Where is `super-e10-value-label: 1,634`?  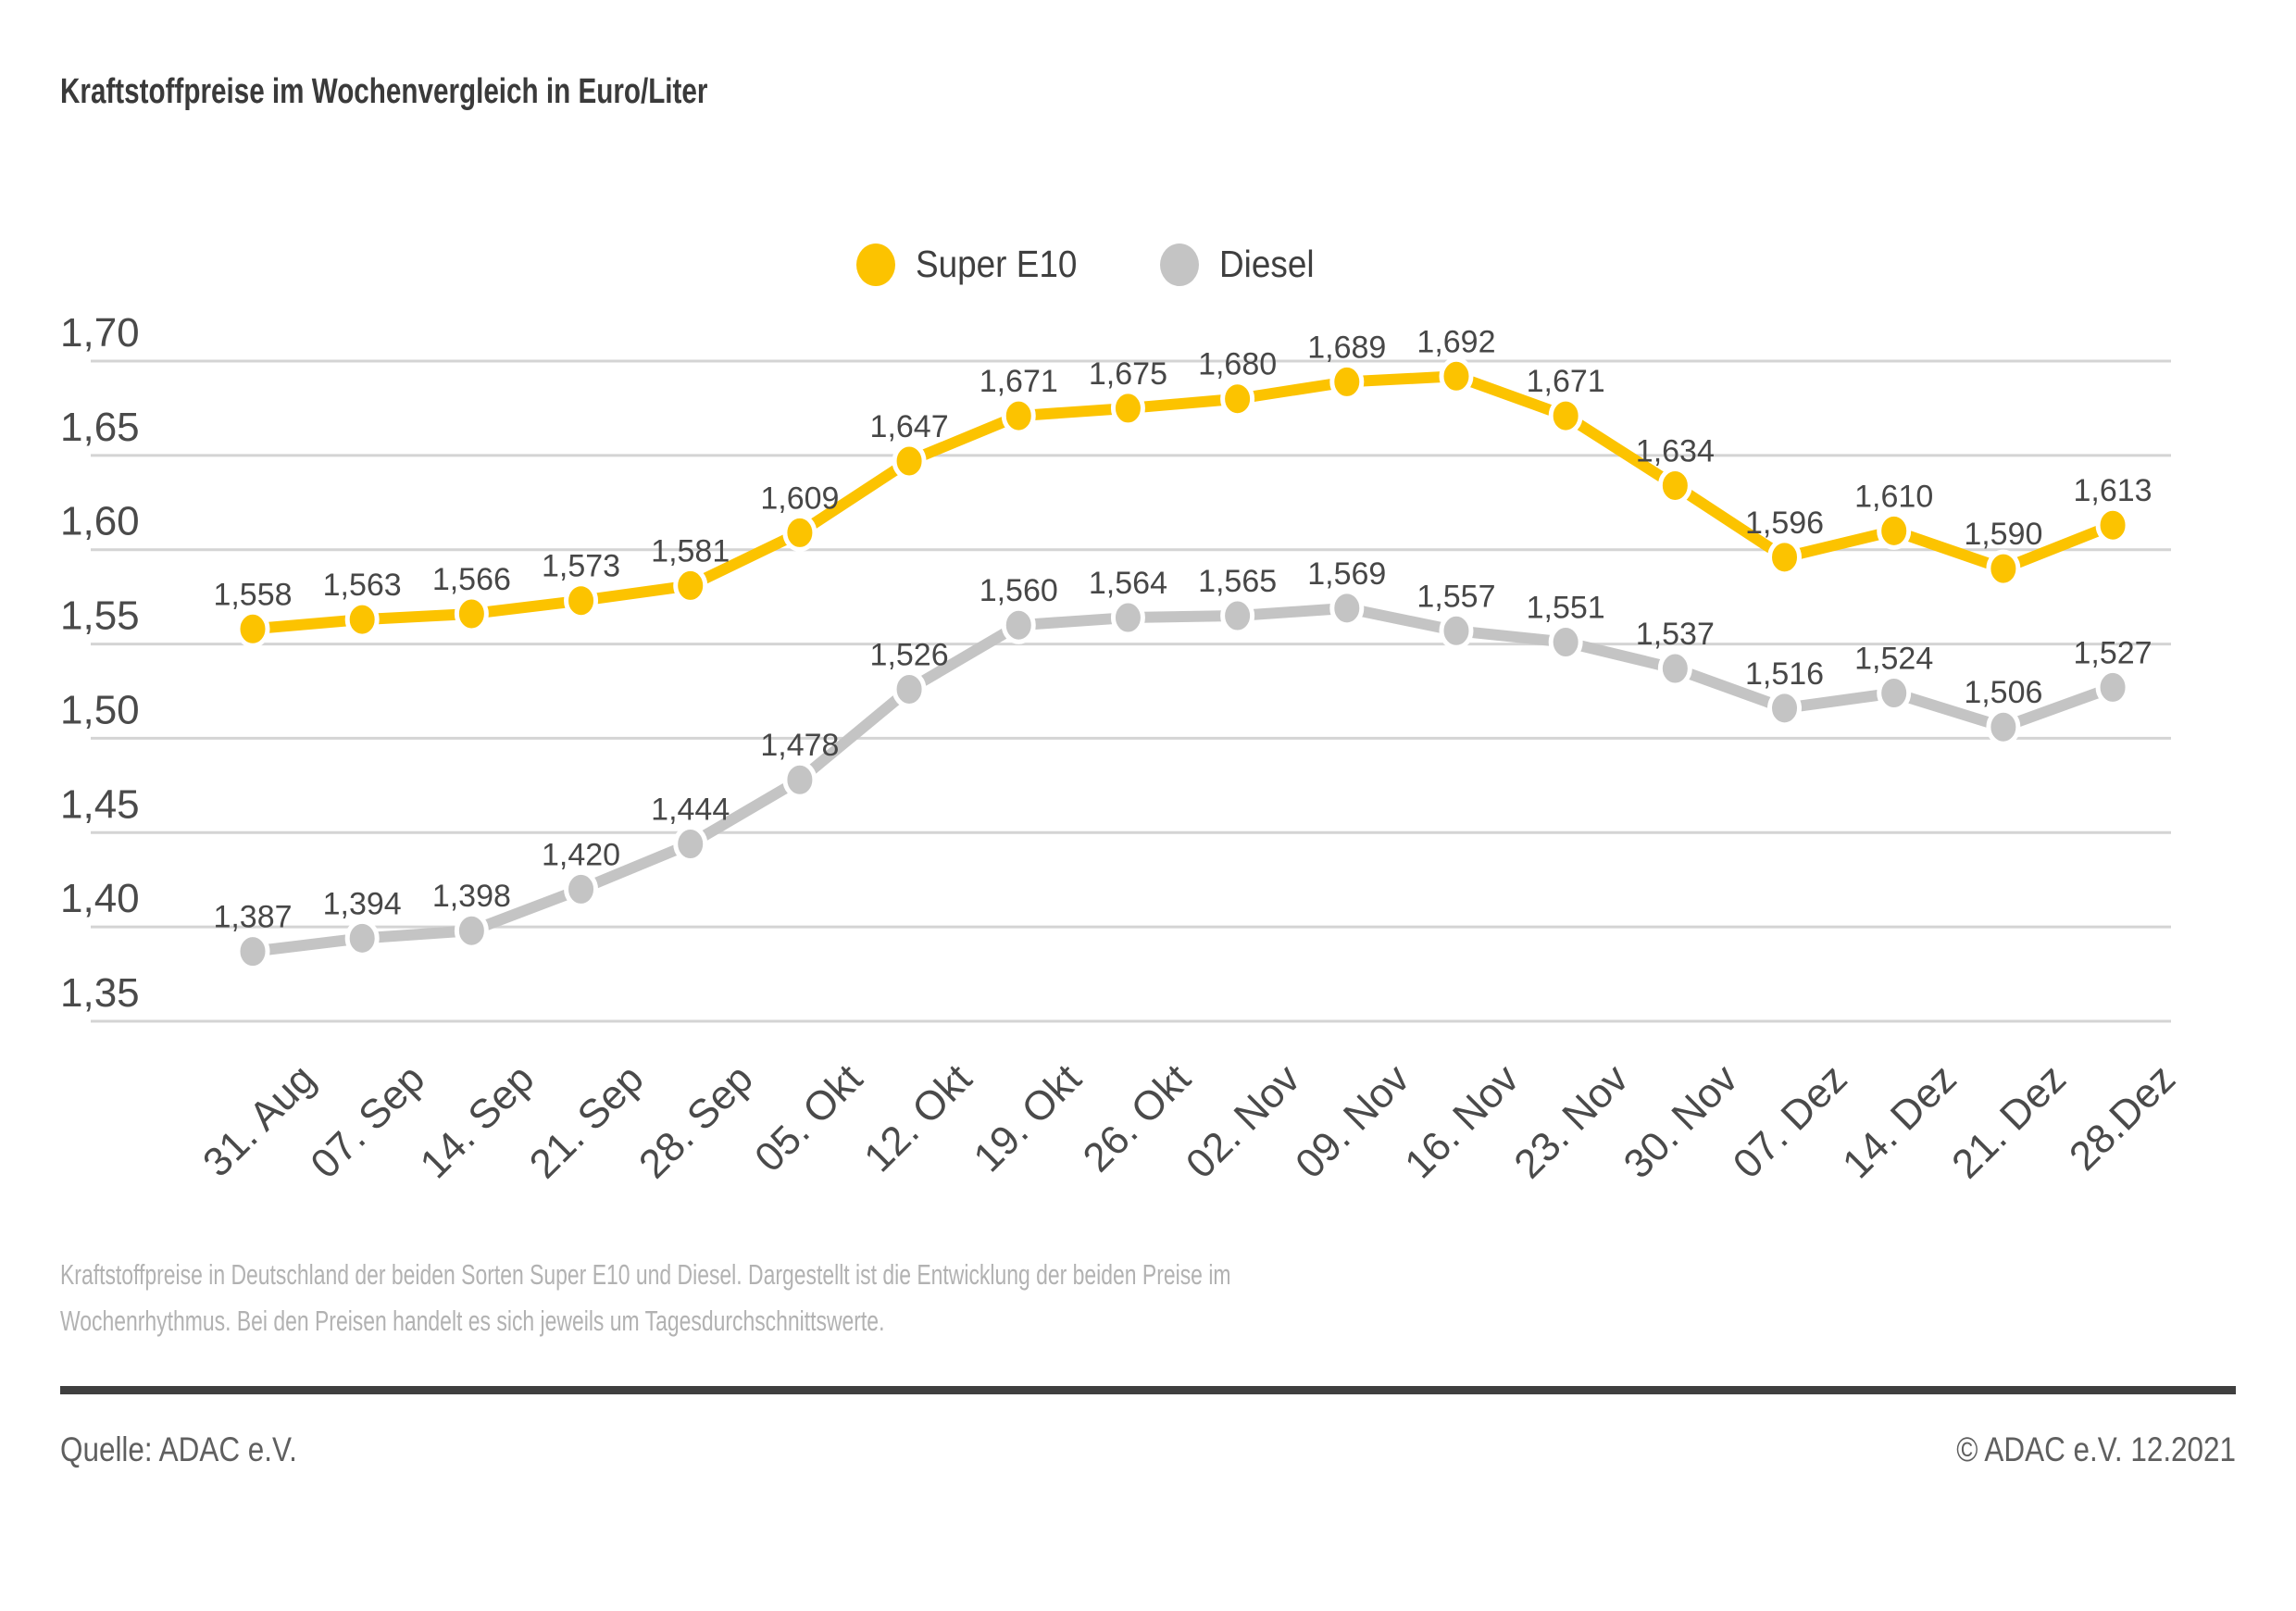 super-e10-value-label: 1,634 is located at coordinates (1675, 450).